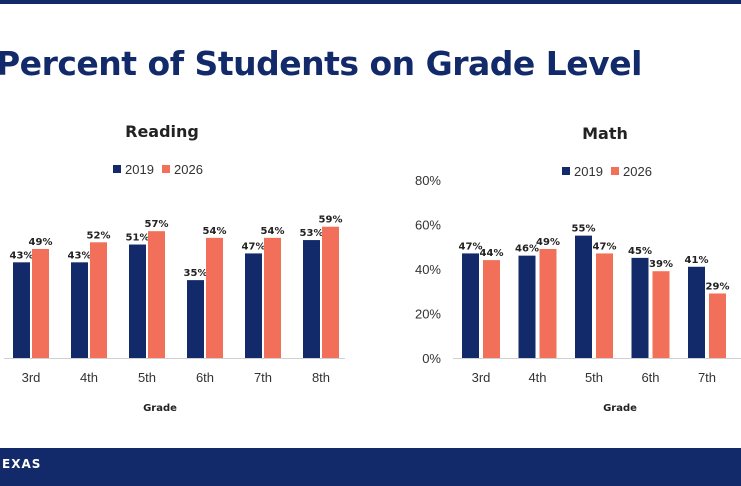 Image resolution: width=741 pixels, height=486 pixels. Describe the element at coordinates (99, 235) in the screenshot. I see `data-label: 52%` at that location.